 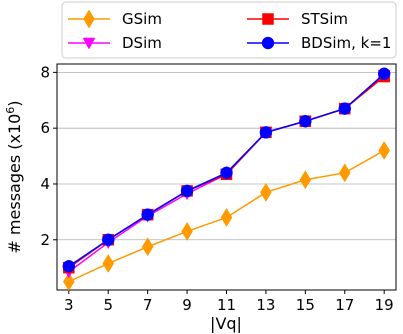 I want to click on legend-item: DSim, so click(x=115, y=43).